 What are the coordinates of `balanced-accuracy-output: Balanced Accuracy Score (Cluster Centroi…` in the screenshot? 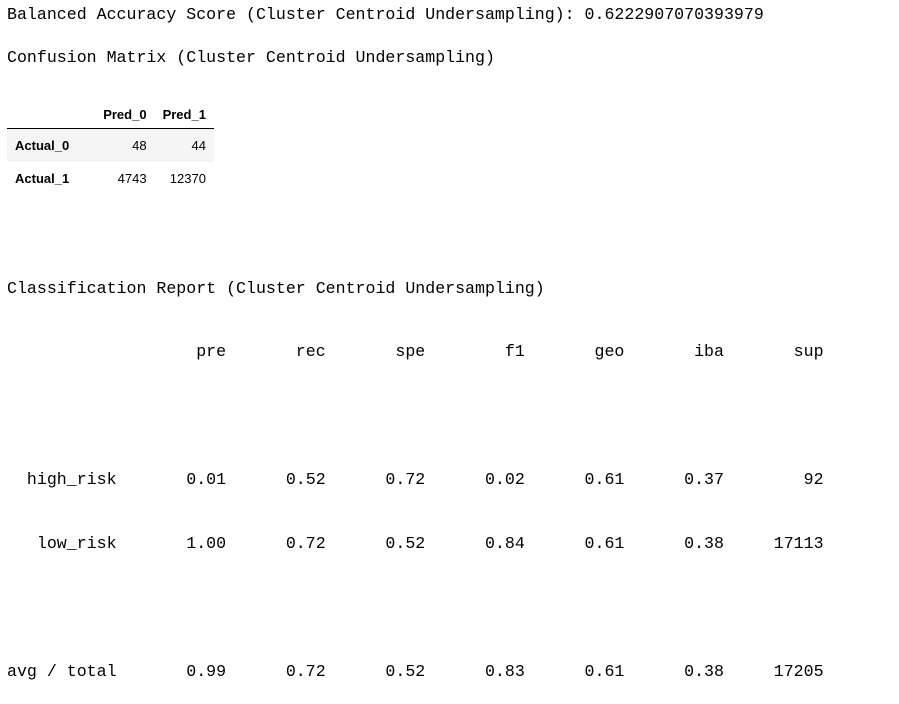 It's located at (385, 14).